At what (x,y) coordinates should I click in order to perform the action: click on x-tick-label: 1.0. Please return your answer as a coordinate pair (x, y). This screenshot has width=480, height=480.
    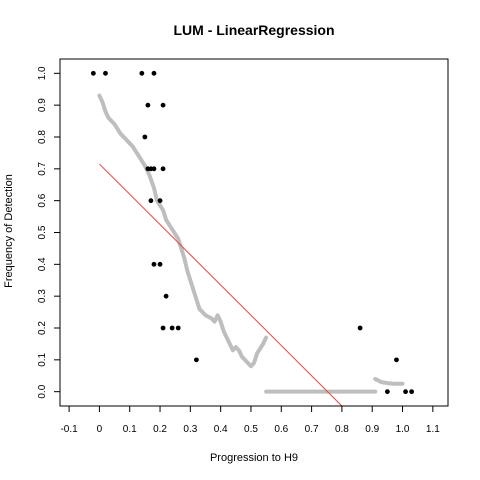
    Looking at the image, I should click on (403, 429).